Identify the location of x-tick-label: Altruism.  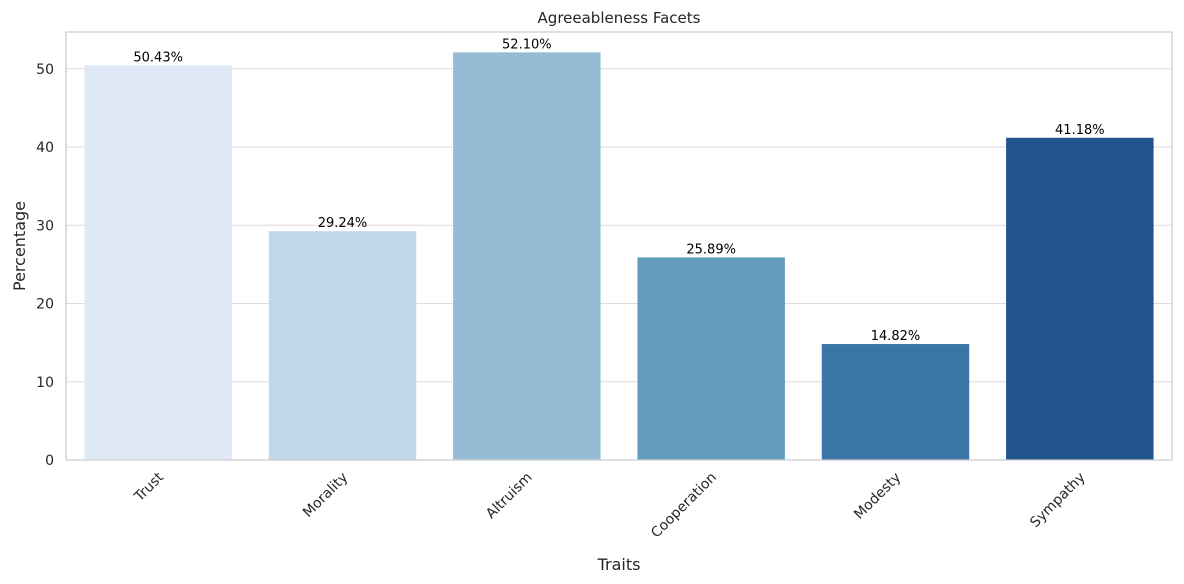
(509, 496).